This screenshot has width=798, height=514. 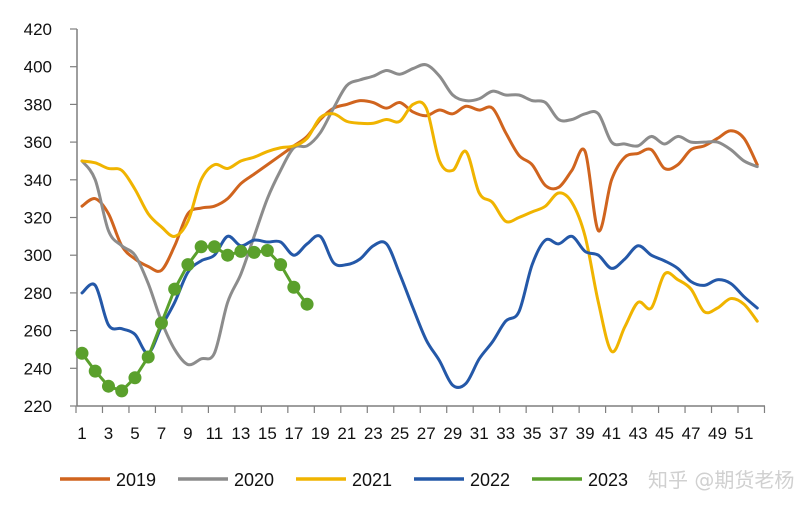 I want to click on series-line-2023, so click(x=194, y=319).